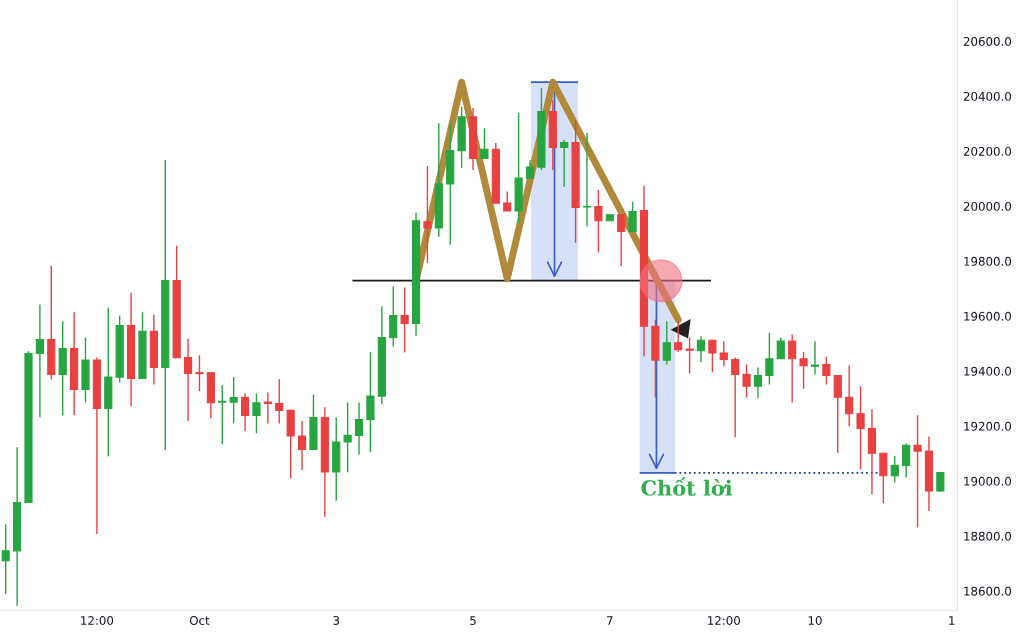 Image resolution: width=1024 pixels, height=635 pixels. I want to click on y-tick-label: 19600.0, so click(988, 316).